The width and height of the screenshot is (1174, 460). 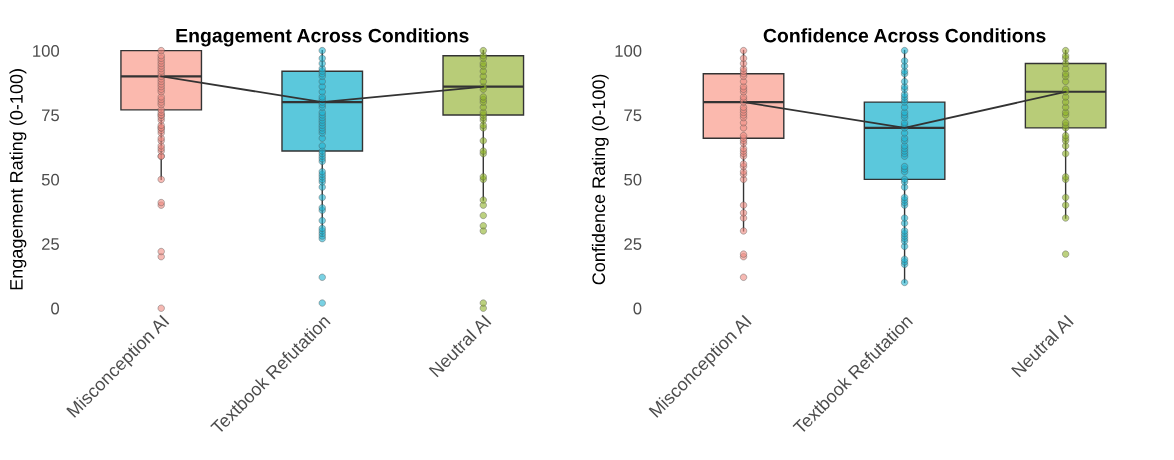 What do you see at coordinates (904, 35) in the screenshot?
I see `chart-title: Confidence Across Conditions` at bounding box center [904, 35].